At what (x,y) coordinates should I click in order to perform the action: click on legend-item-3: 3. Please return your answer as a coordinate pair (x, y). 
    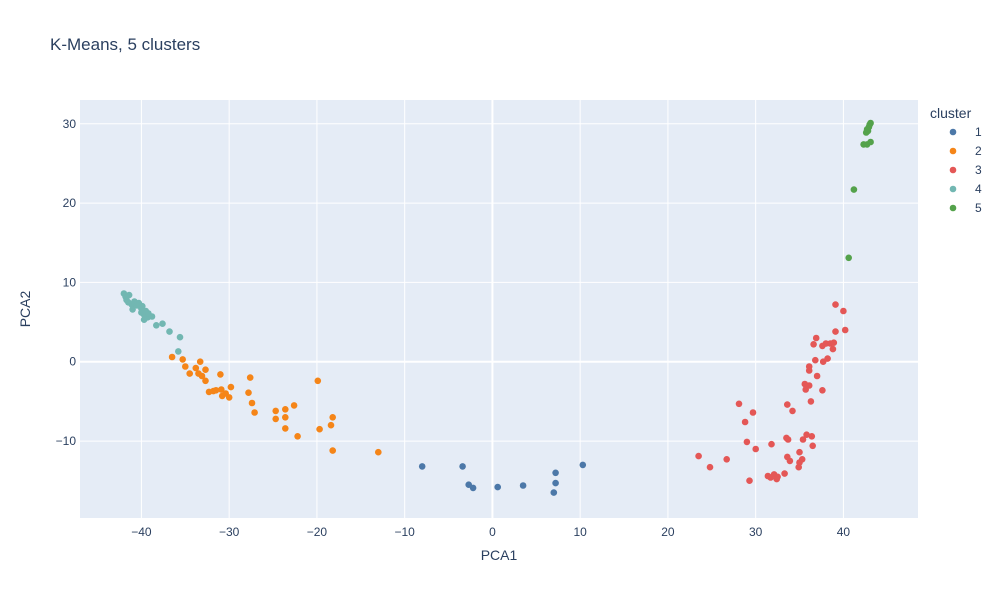
    Looking at the image, I should click on (965, 170).